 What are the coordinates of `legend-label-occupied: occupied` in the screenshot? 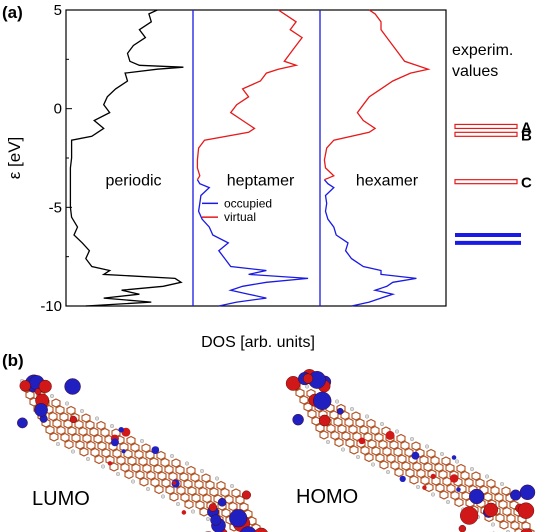 It's located at (248, 203).